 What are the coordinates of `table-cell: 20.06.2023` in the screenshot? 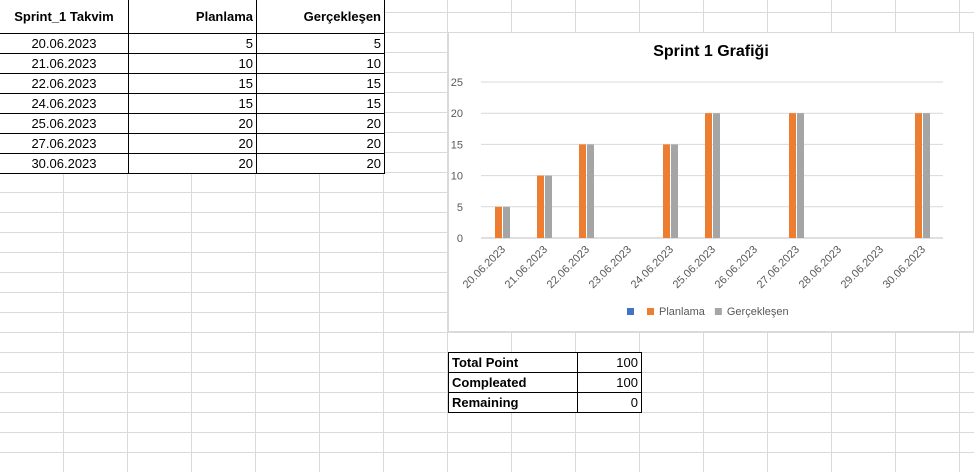 It's located at (64, 43).